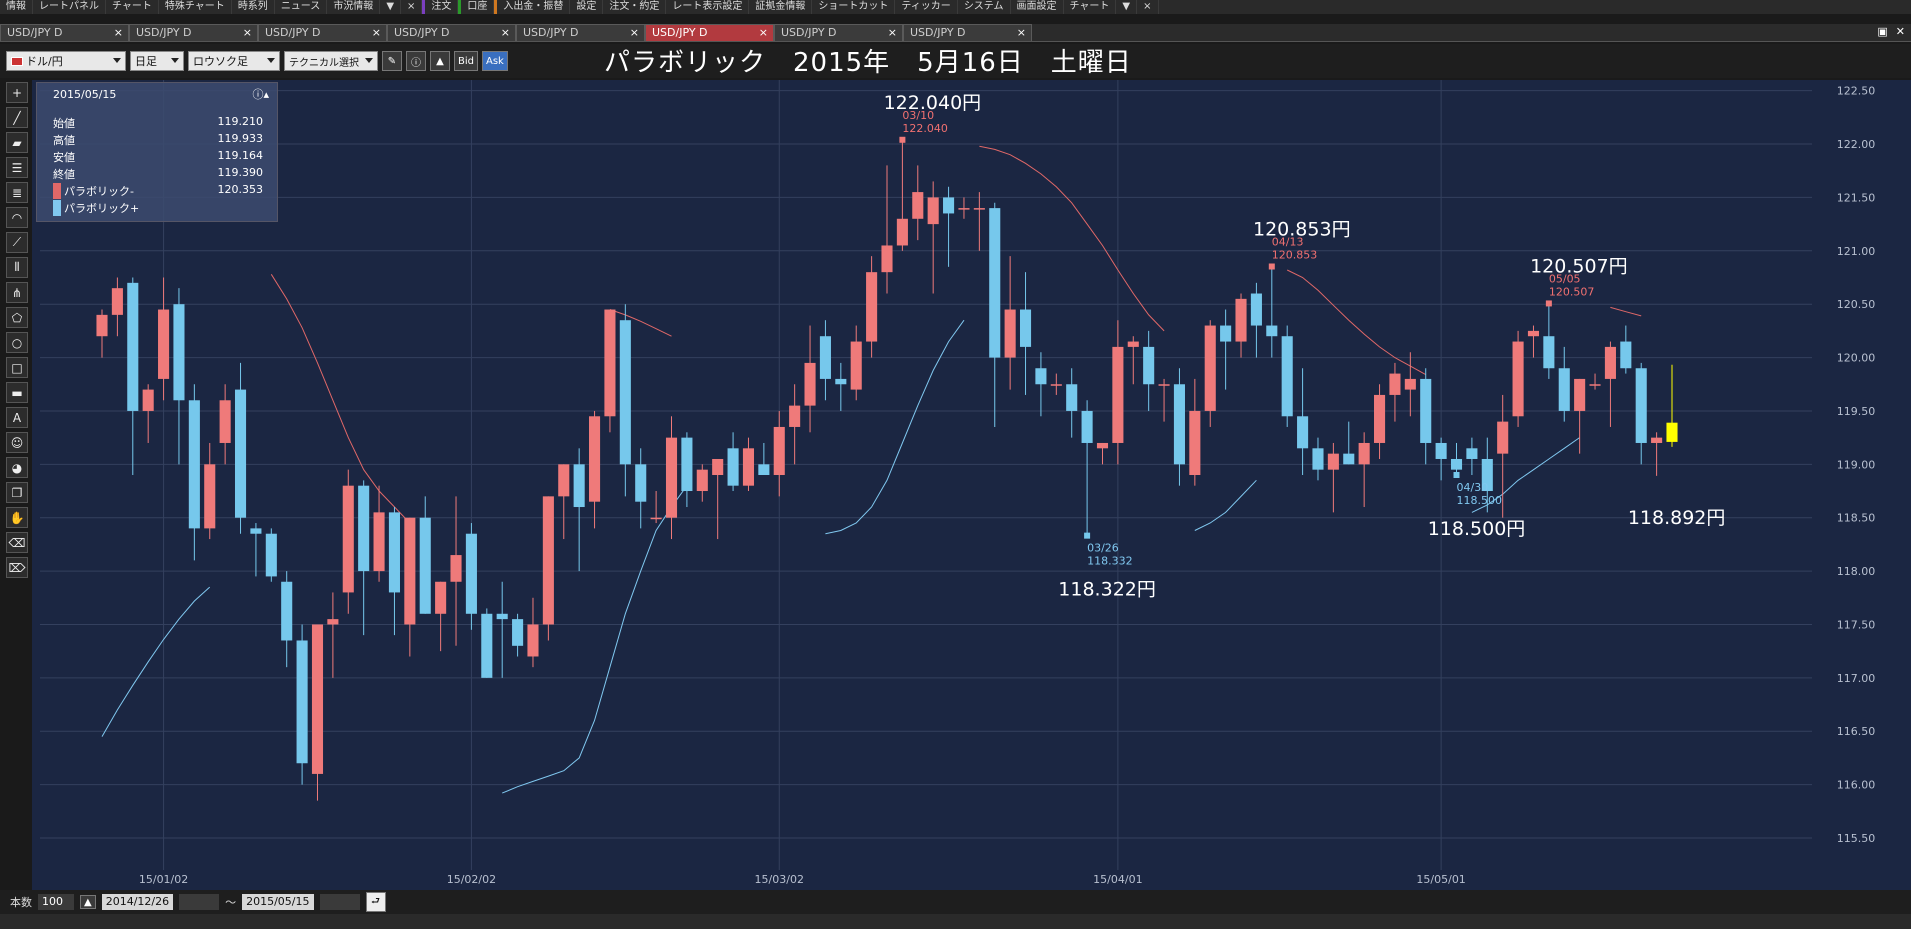 Image resolution: width=1911 pixels, height=929 pixels. What do you see at coordinates (17, 542) in the screenshot?
I see `eraser-tool: ⌫` at bounding box center [17, 542].